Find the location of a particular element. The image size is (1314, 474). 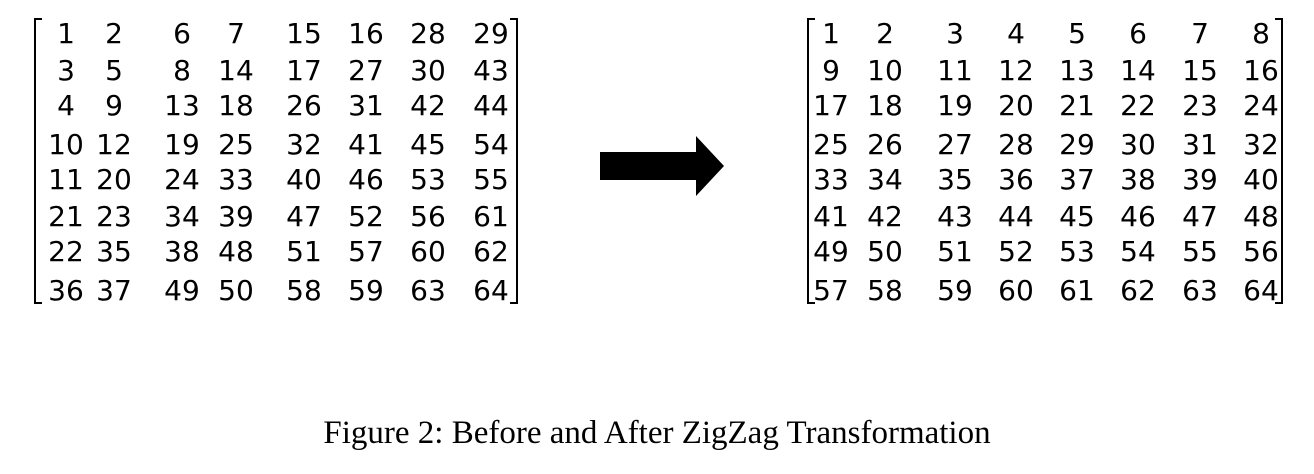

matrix-cell: 26 is located at coordinates (304, 105).